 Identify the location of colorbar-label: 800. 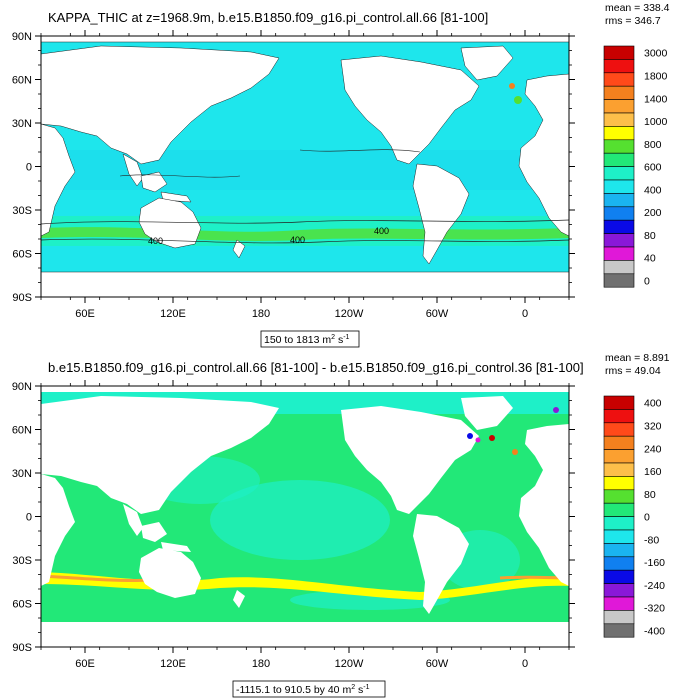
(653, 145).